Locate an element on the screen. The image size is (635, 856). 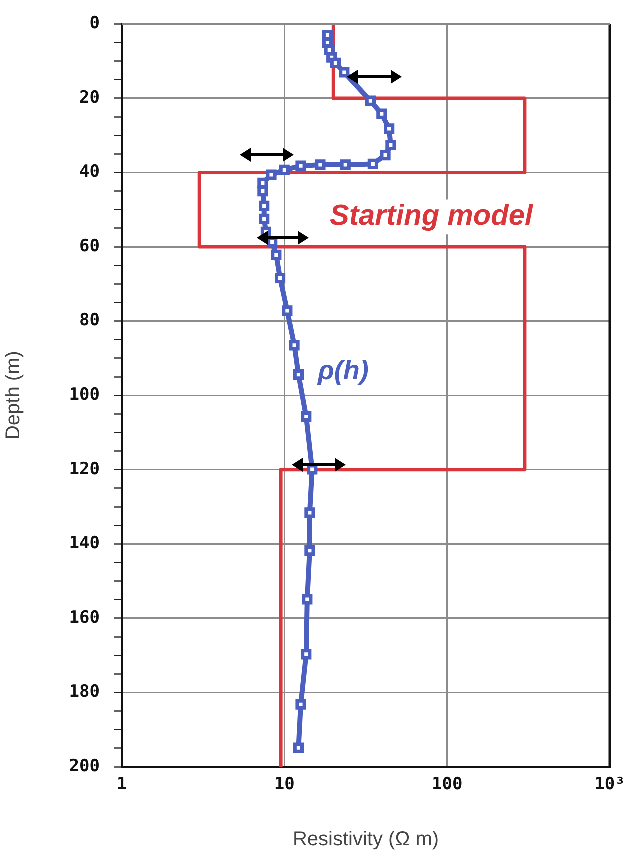
x-tick-label: 100 is located at coordinates (447, 784).